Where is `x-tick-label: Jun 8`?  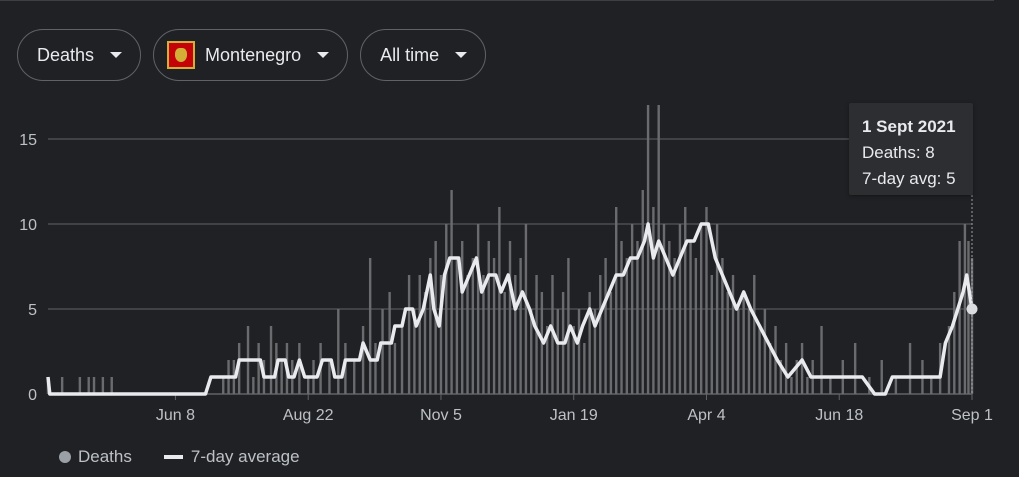 x-tick-label: Jun 8 is located at coordinates (175, 415).